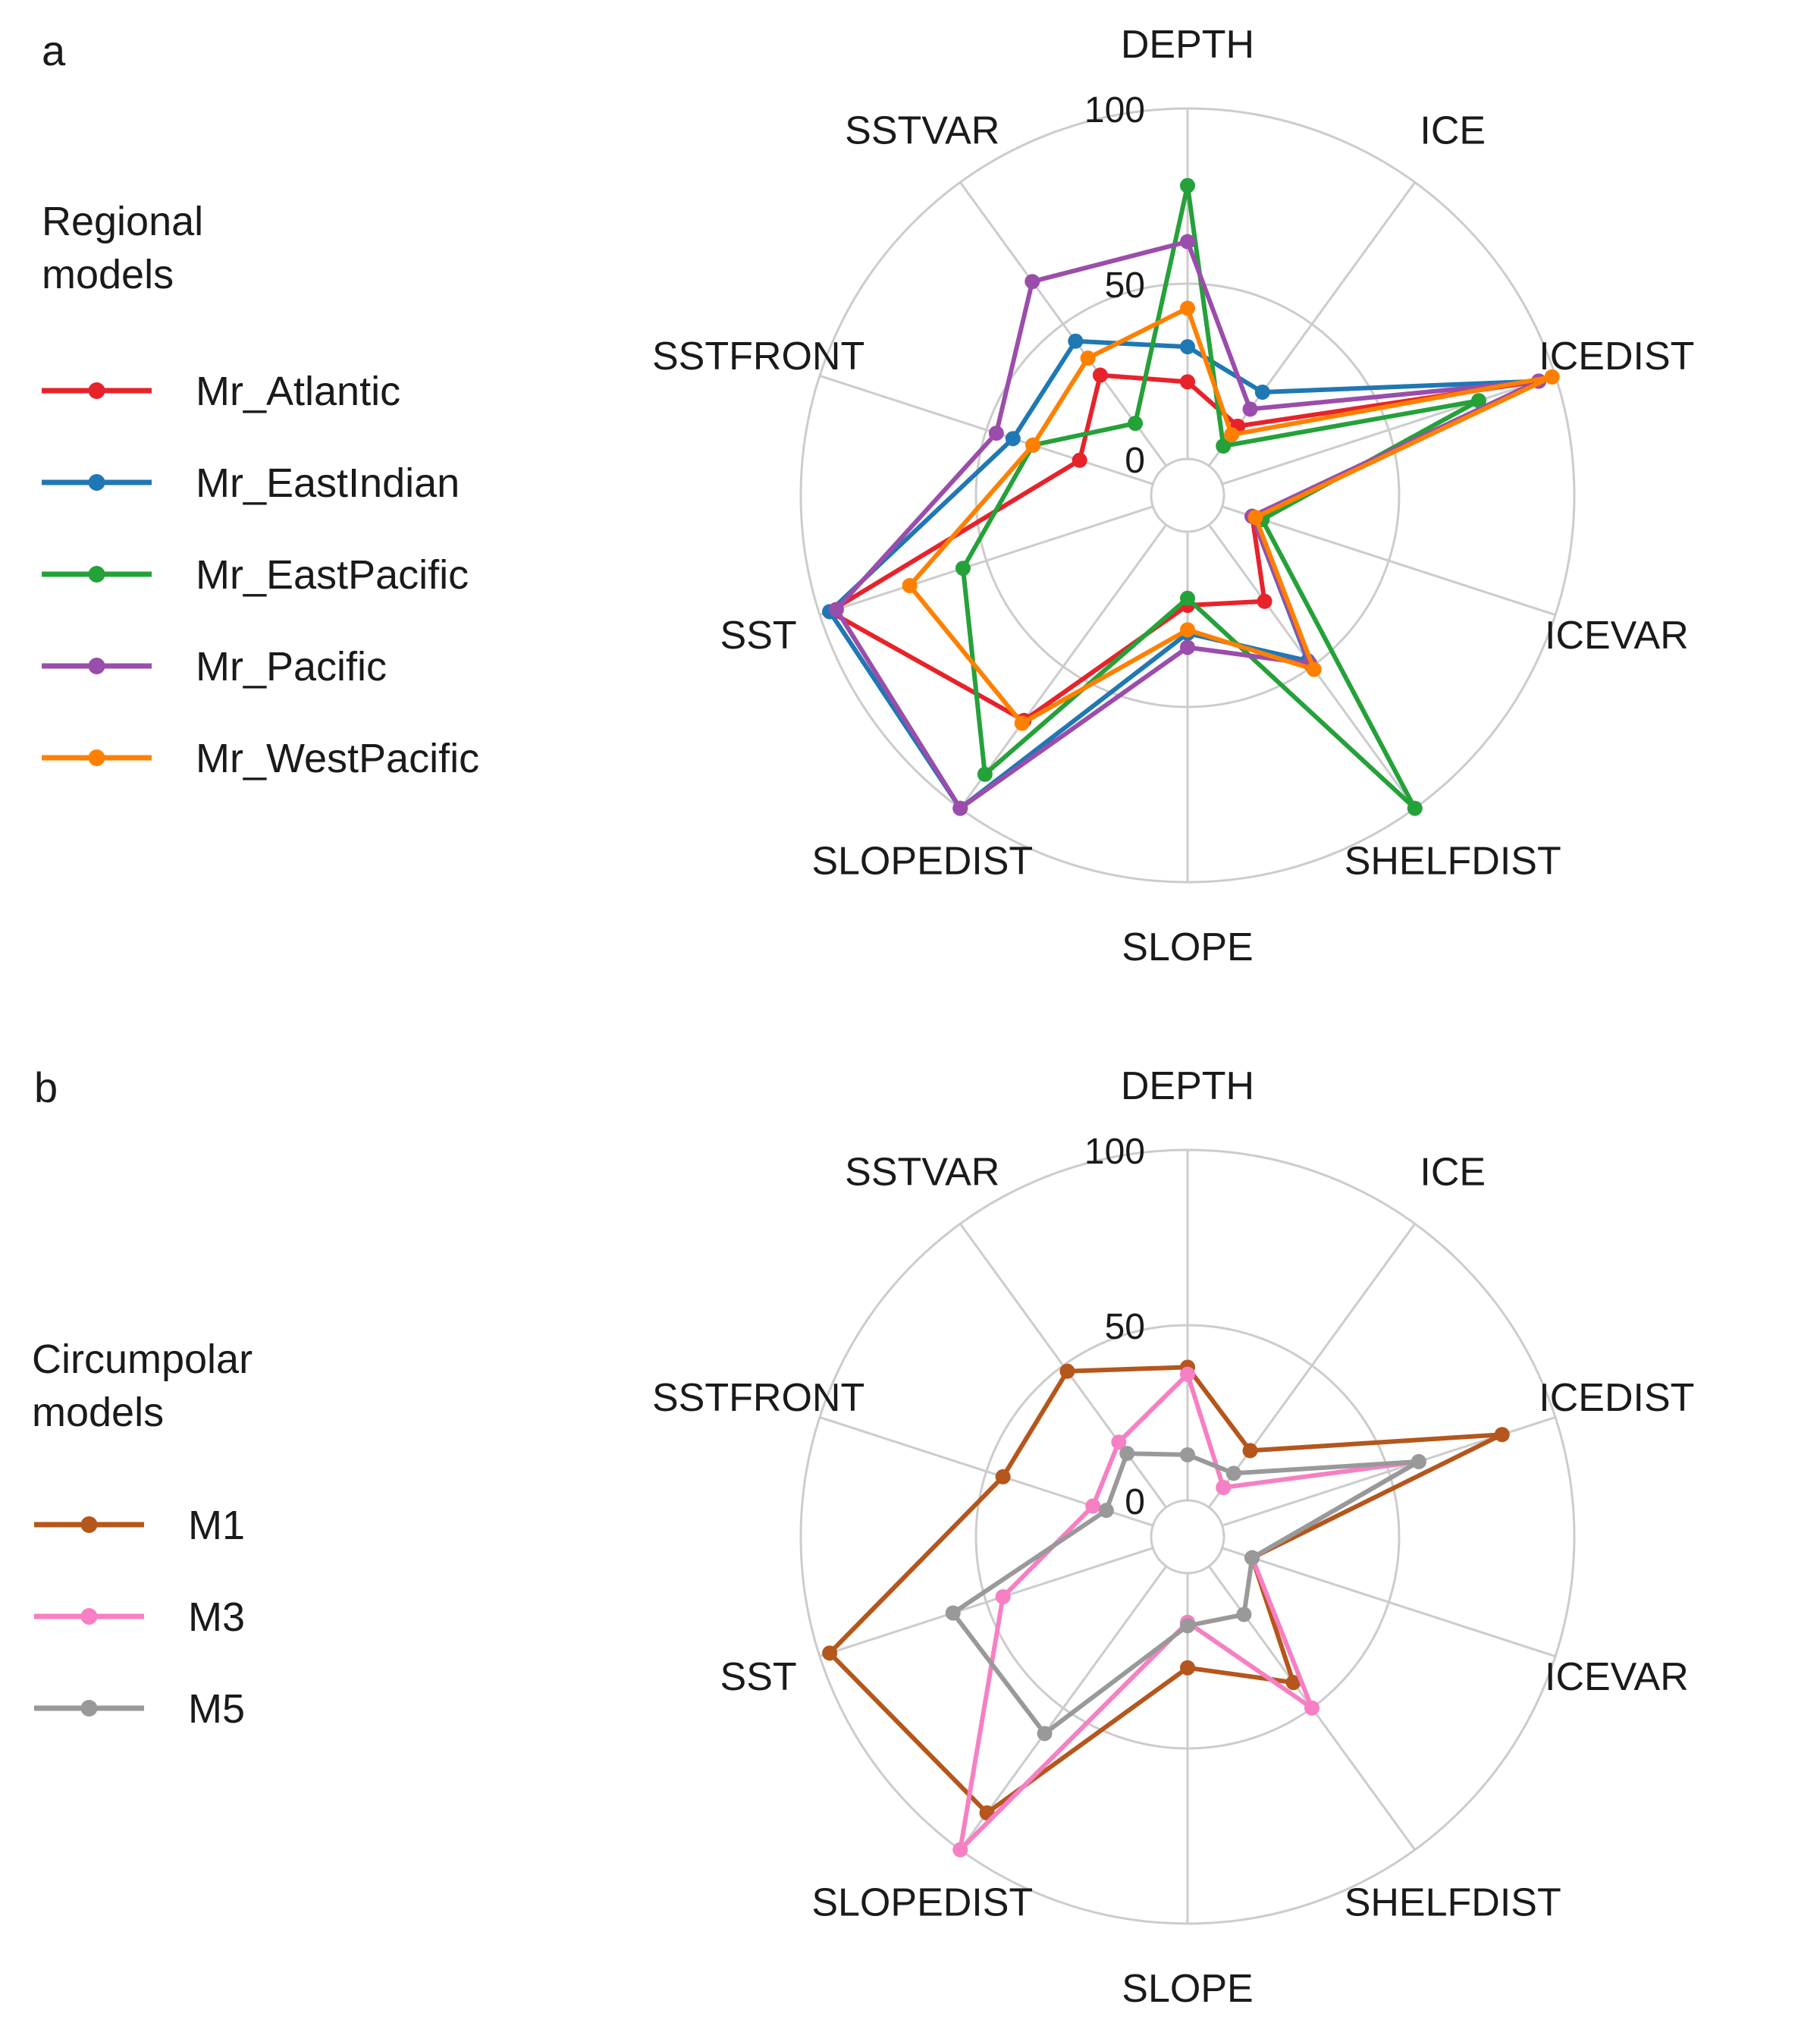  What do you see at coordinates (1187, 382) in the screenshot?
I see `point-mr_atlantic-depth` at bounding box center [1187, 382].